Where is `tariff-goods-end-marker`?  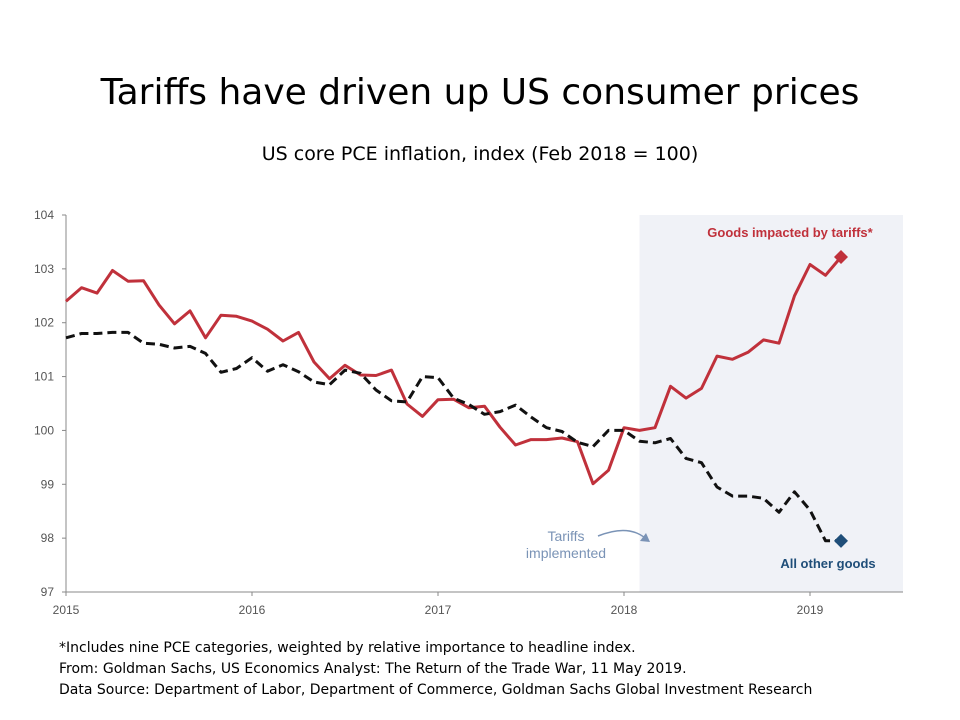
tariff-goods-end-marker is located at coordinates (841, 257).